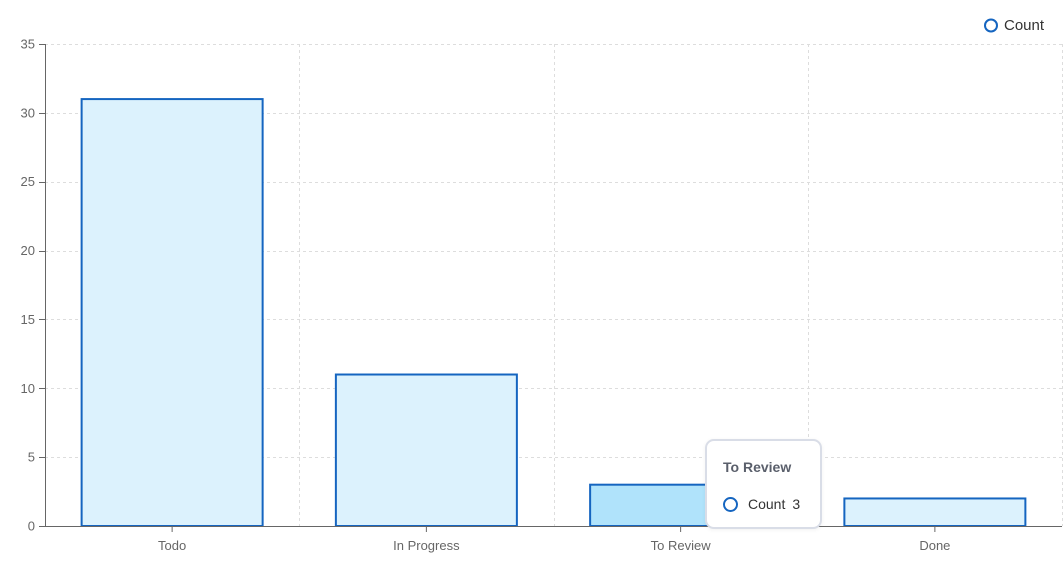 The width and height of the screenshot is (1064, 571). I want to click on legend: Count, so click(1014, 25).